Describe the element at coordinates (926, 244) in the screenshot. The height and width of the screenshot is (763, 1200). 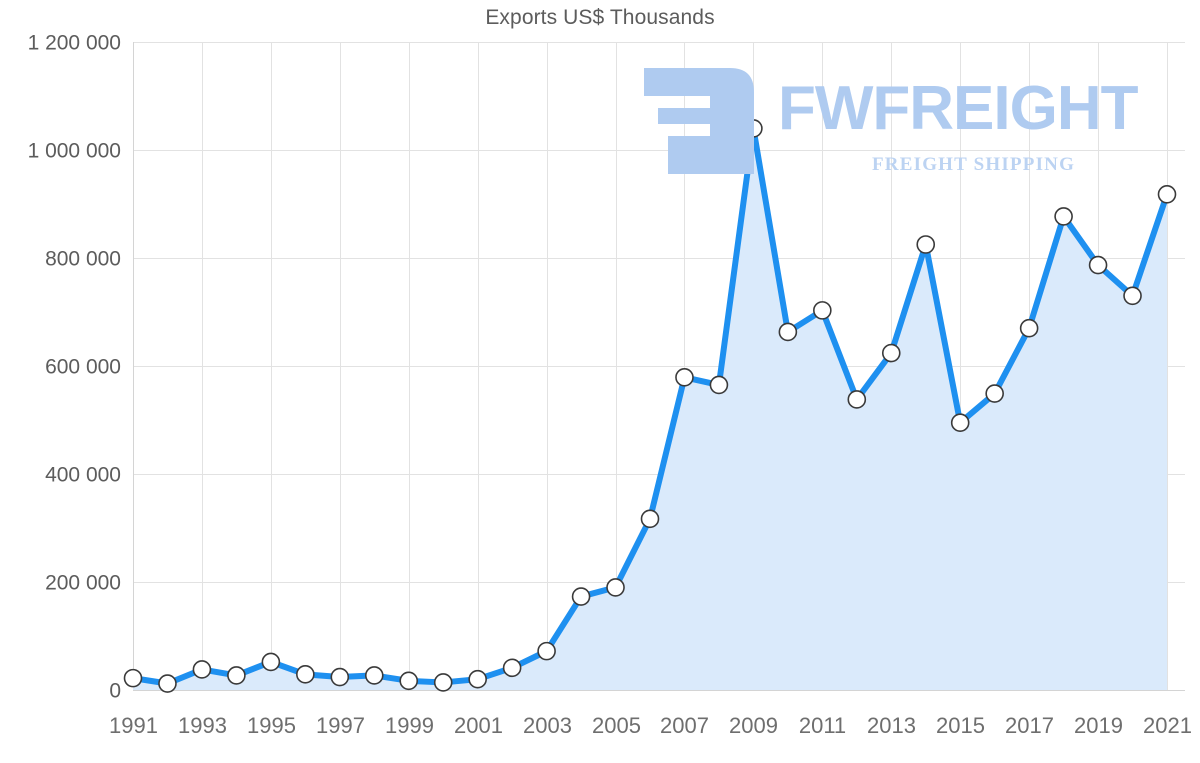
I see `data-point: 2014: 825000` at that location.